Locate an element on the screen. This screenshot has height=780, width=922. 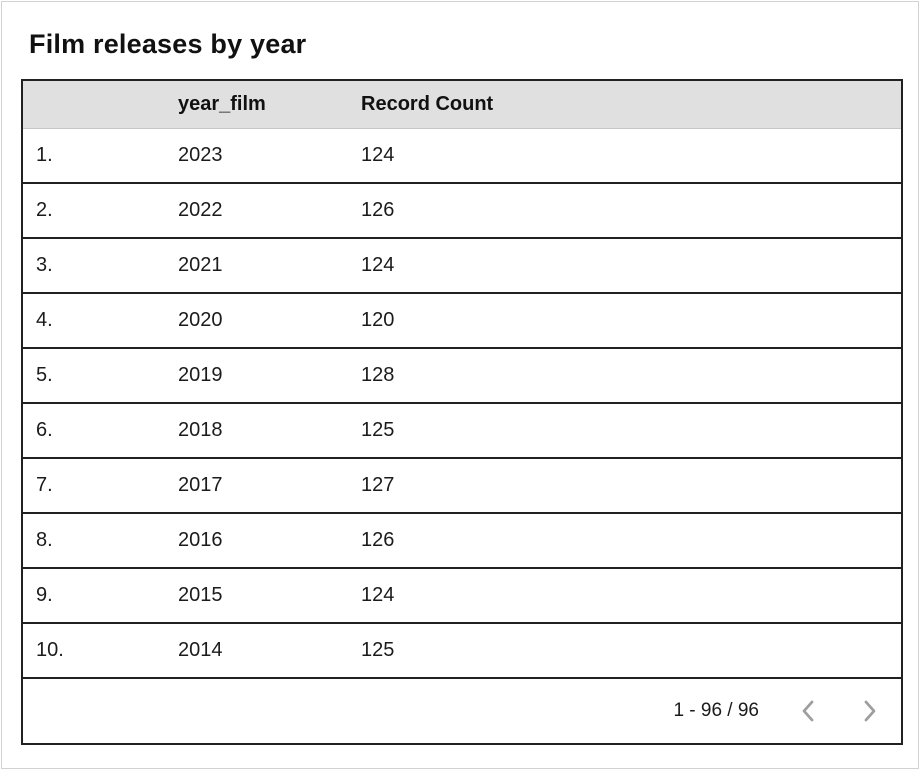
chevron-left-icon is located at coordinates (809, 711).